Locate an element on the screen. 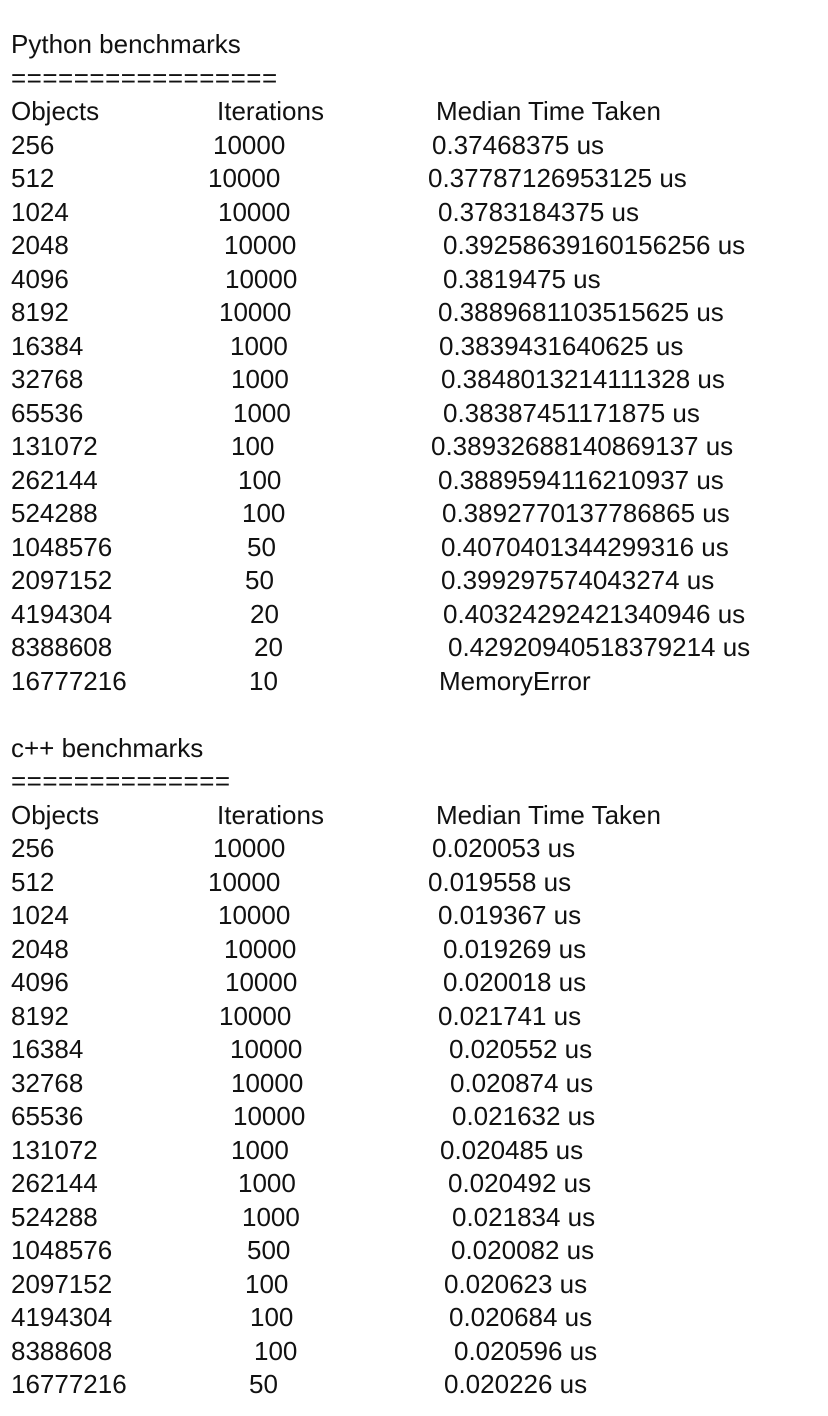 This screenshot has width=828, height=1416. table-row: 16384 1000 0.3839431640625 us is located at coordinates (416, 347).